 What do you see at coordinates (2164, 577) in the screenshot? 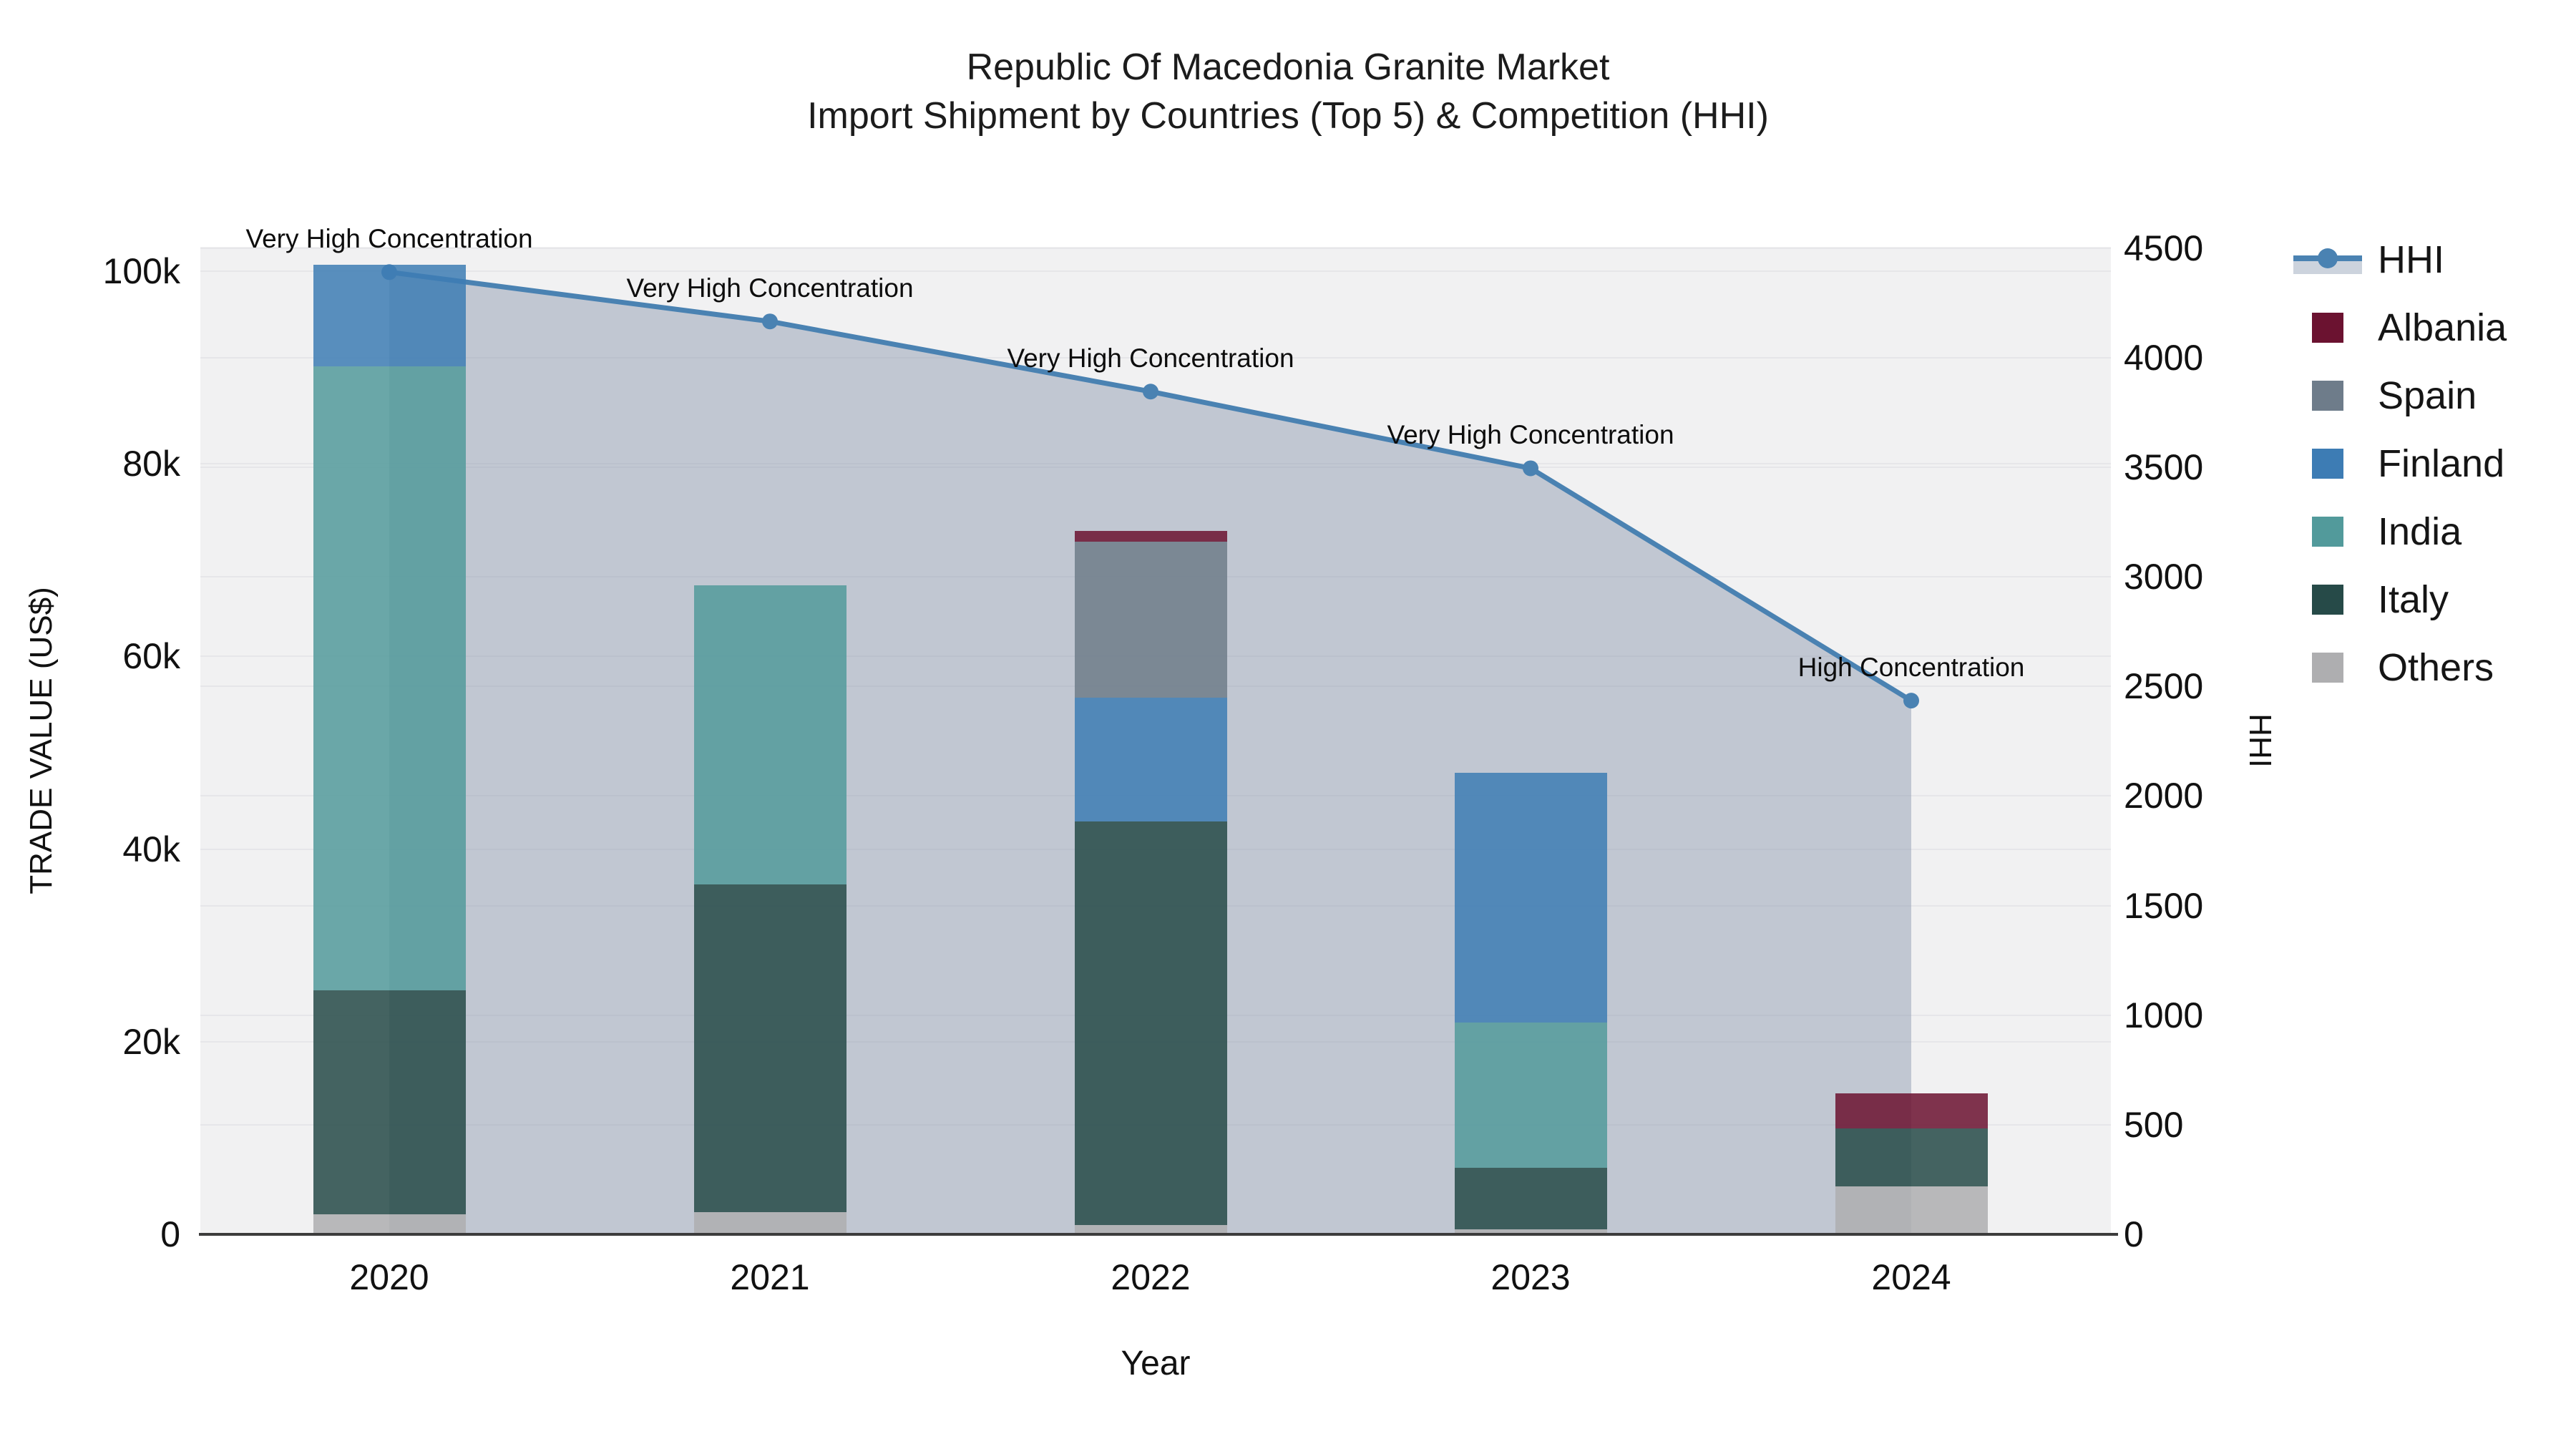
I see `right-tick-3000: 3000` at bounding box center [2164, 577].